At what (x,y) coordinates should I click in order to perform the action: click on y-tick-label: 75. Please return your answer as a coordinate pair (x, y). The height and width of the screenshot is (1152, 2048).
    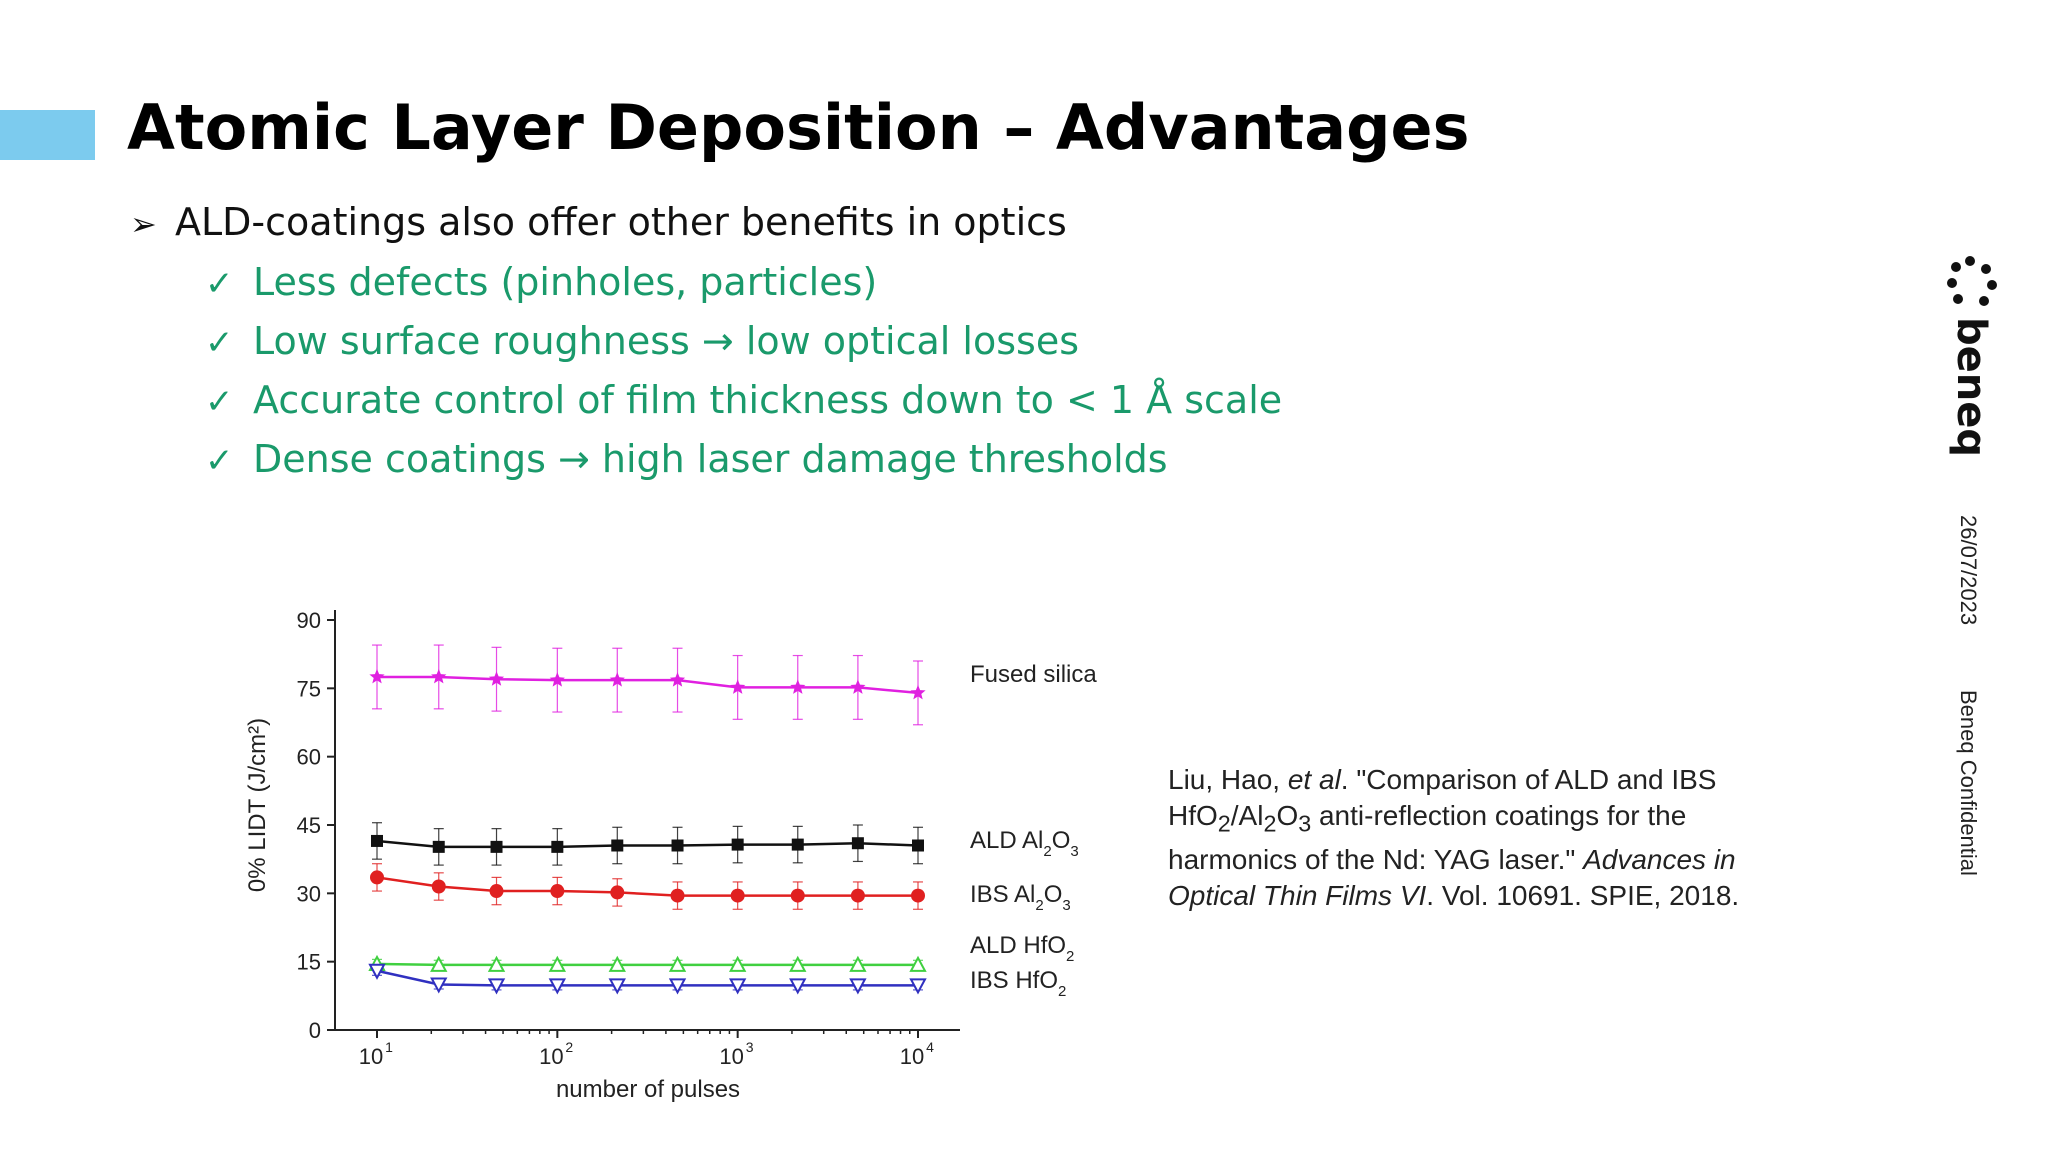
    Looking at the image, I should click on (309, 688).